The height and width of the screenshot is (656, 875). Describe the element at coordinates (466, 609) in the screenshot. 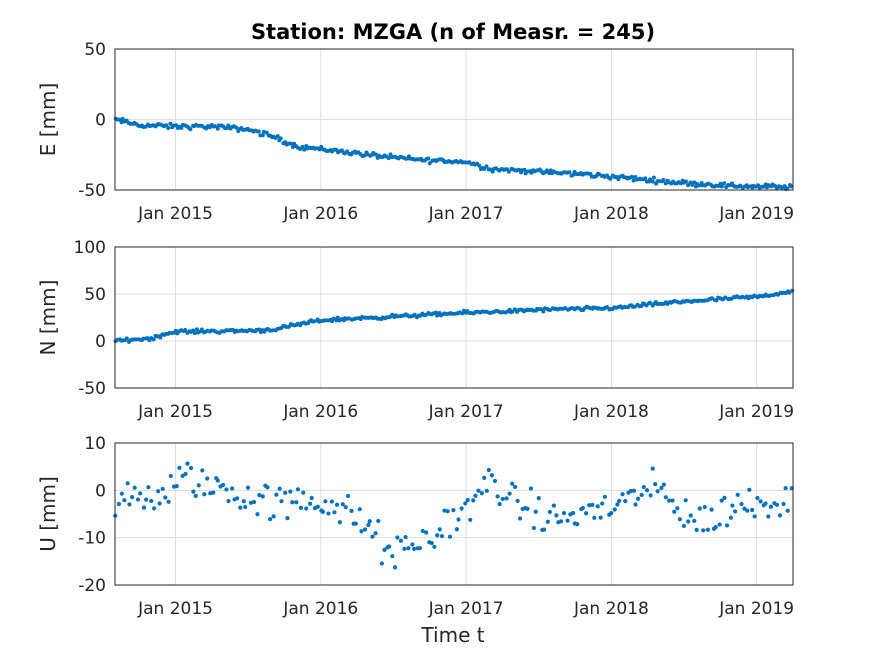

I see `x-tick-label: Jan 2017` at that location.